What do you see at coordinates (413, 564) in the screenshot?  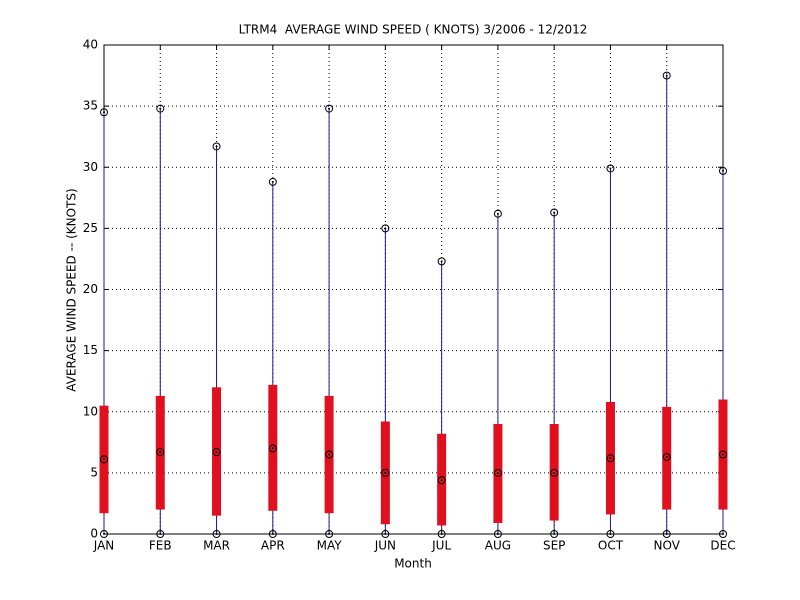 I see `x-axis-label: Month` at bounding box center [413, 564].